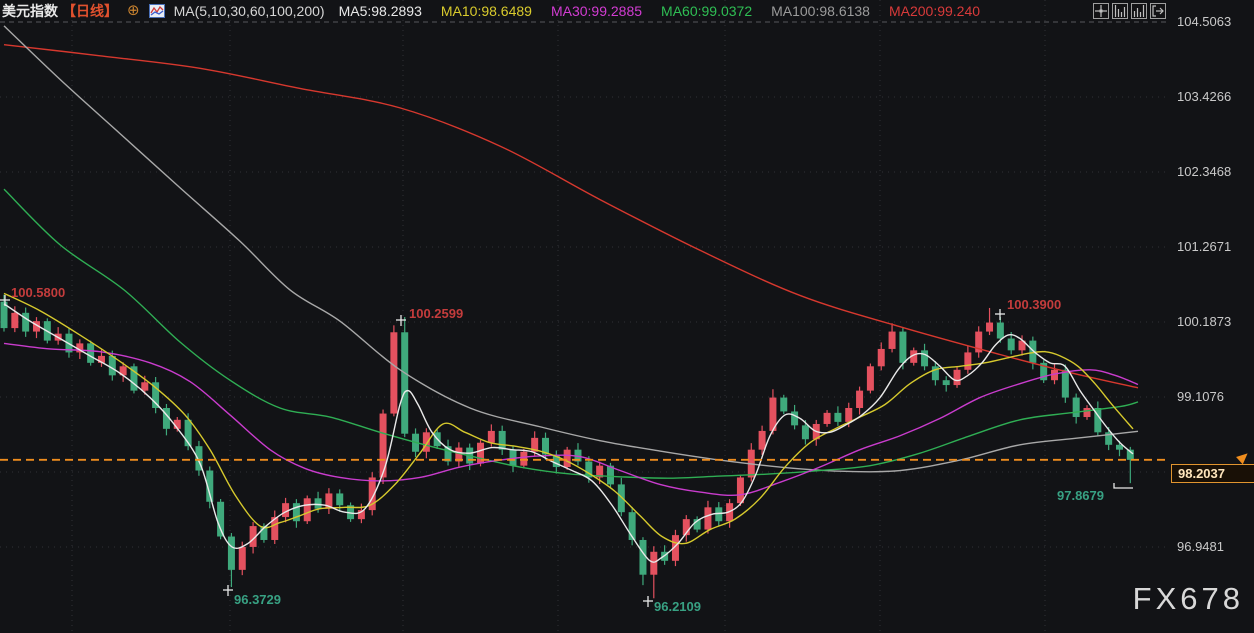  What do you see at coordinates (707, 11) in the screenshot?
I see `ma-value-ma60: MA60:99.0372` at bounding box center [707, 11].